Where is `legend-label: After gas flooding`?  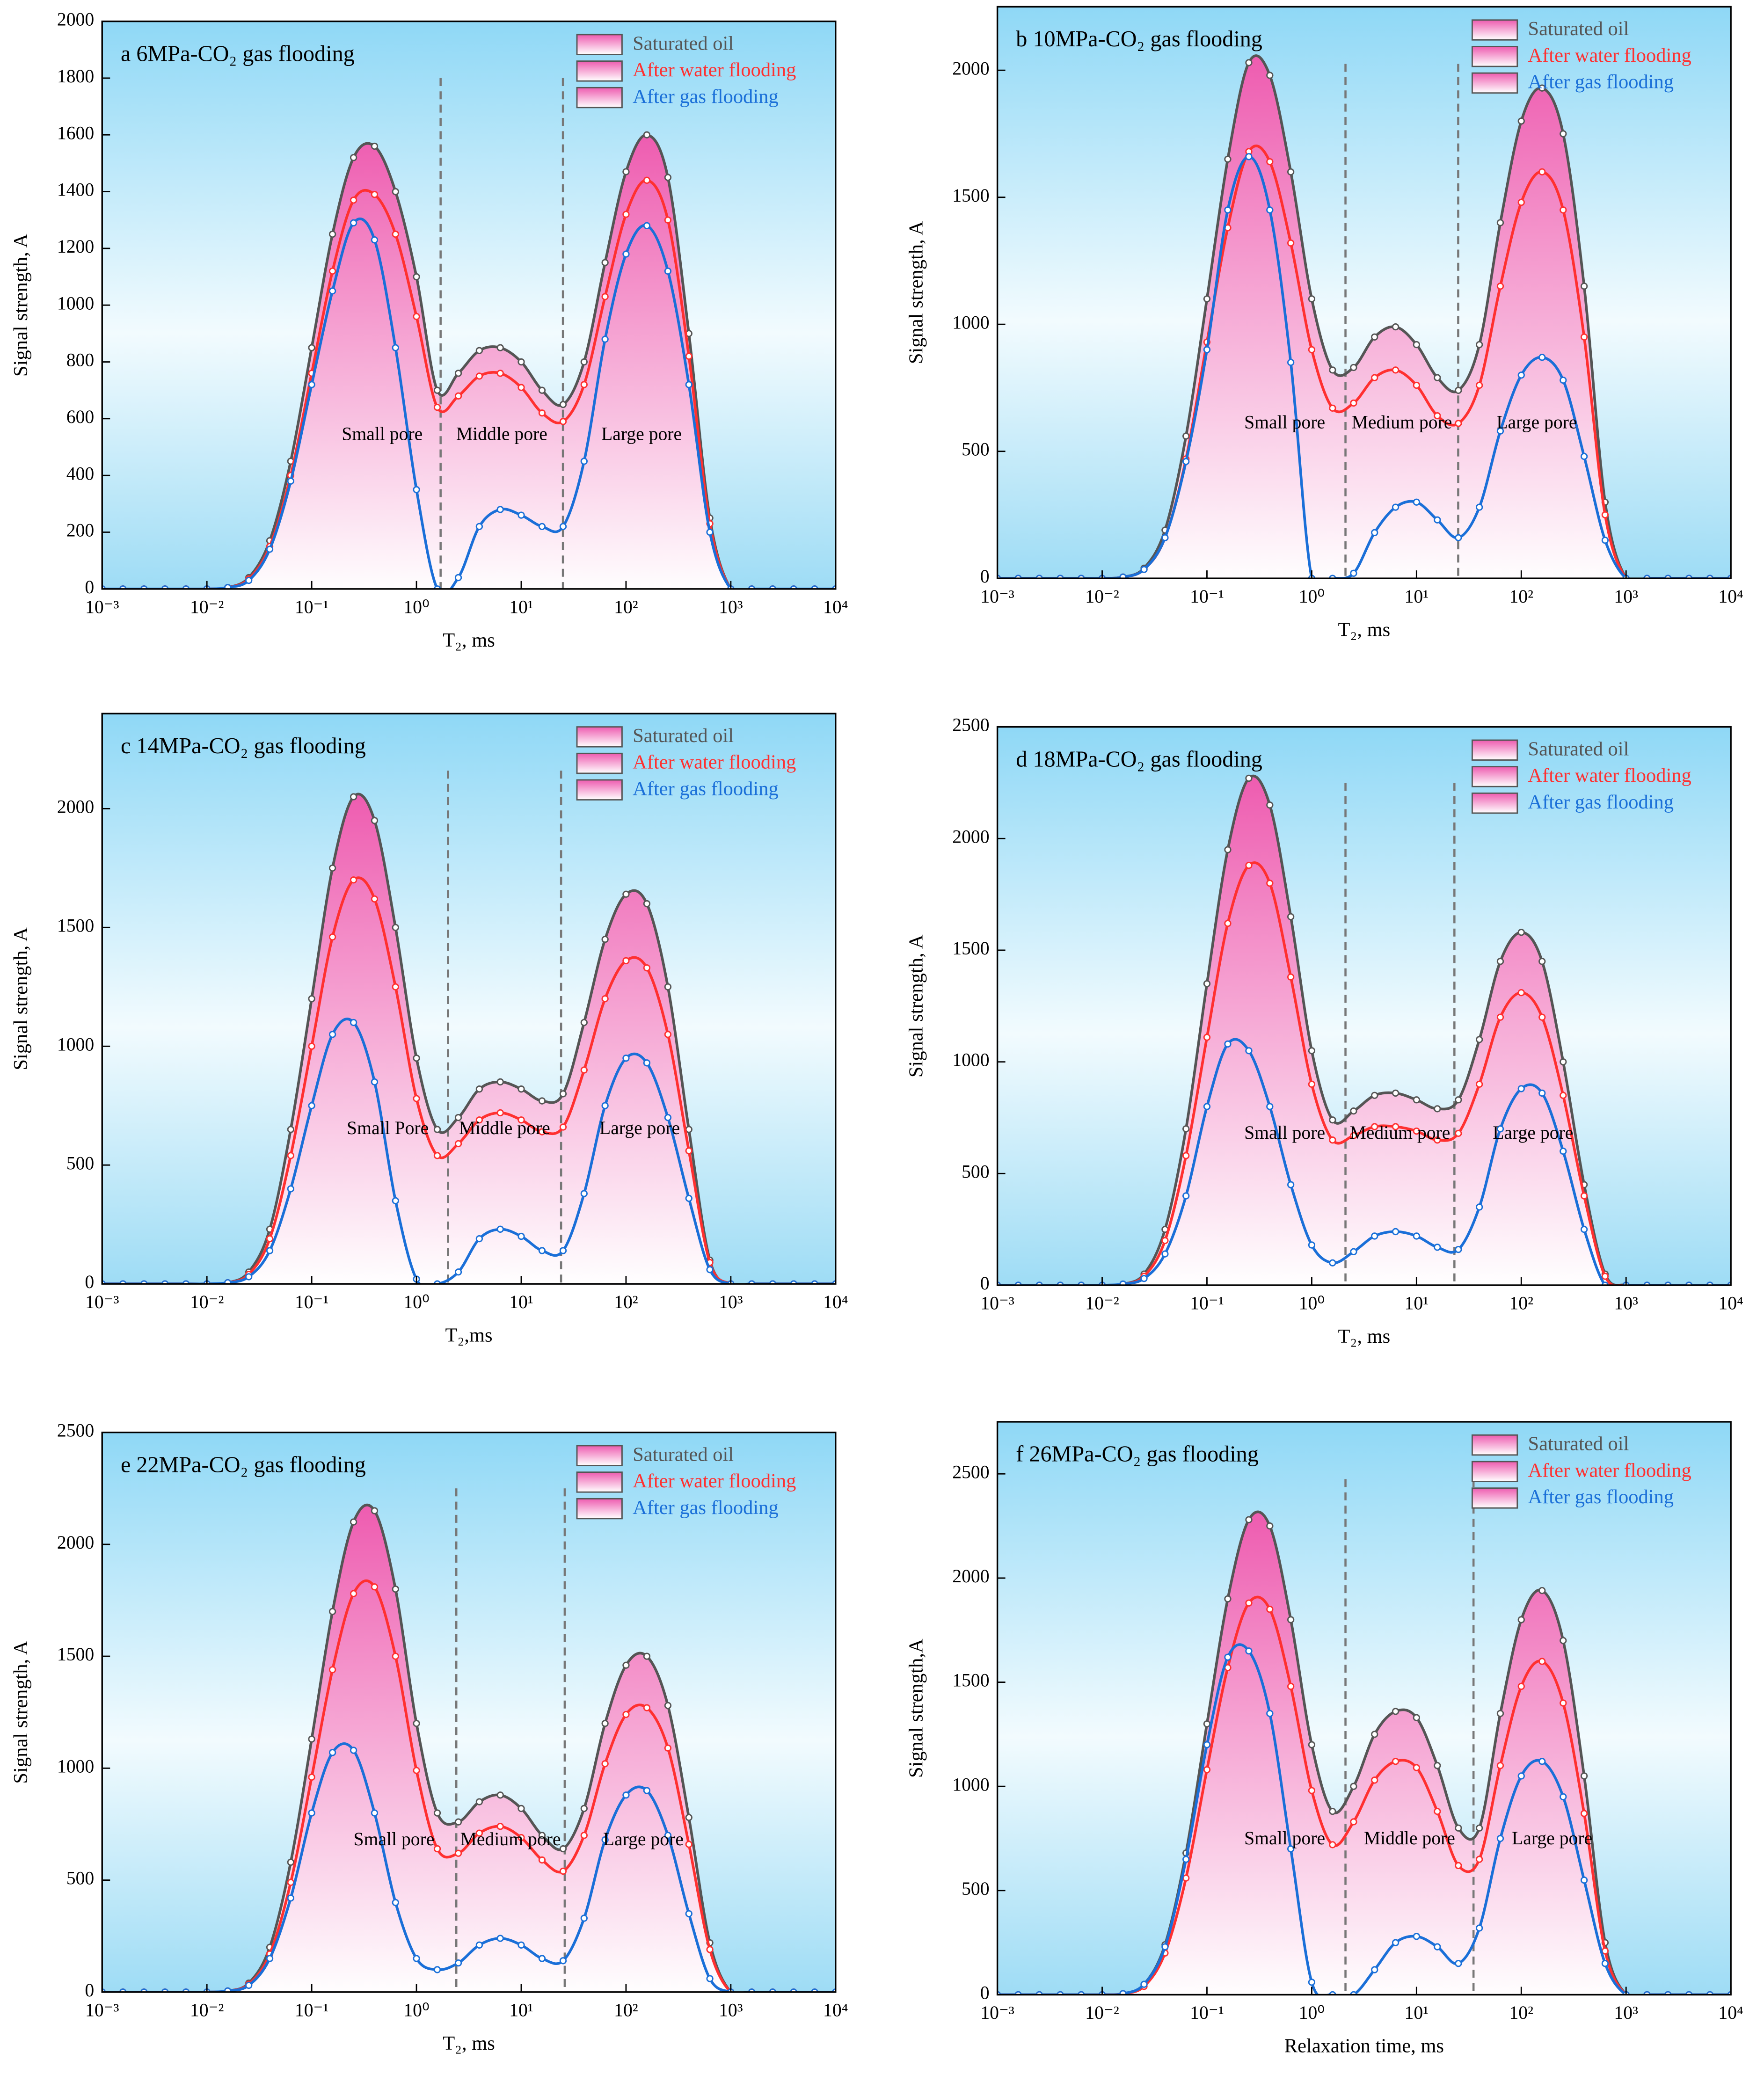
legend-label: After gas flooding is located at coordinates (706, 97).